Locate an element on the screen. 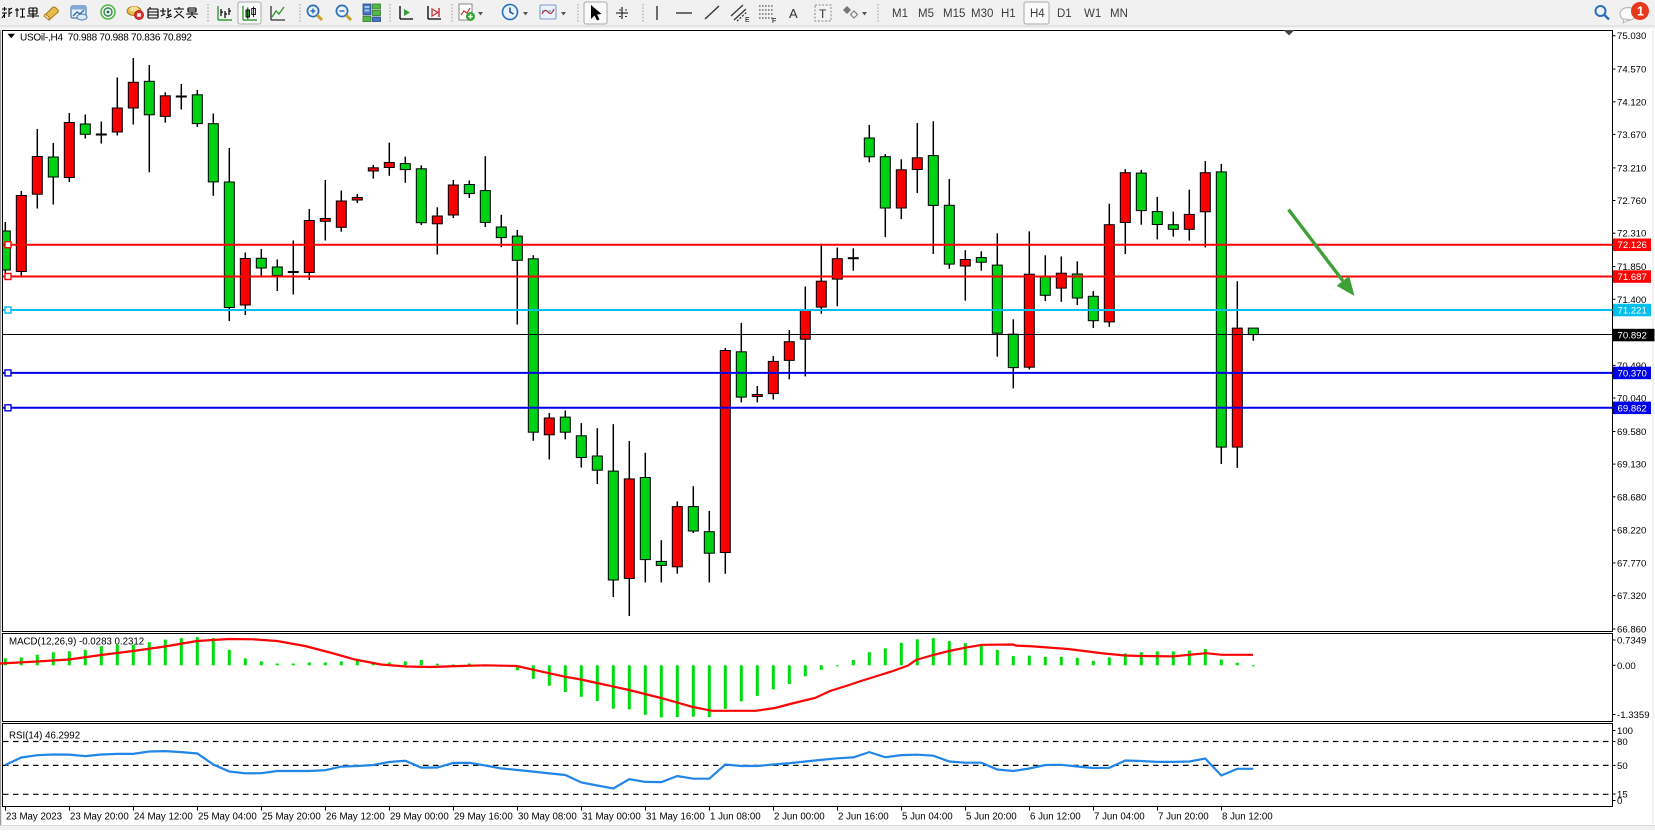 The height and width of the screenshot is (835, 1655). svg-text: M30 is located at coordinates (982, 14).